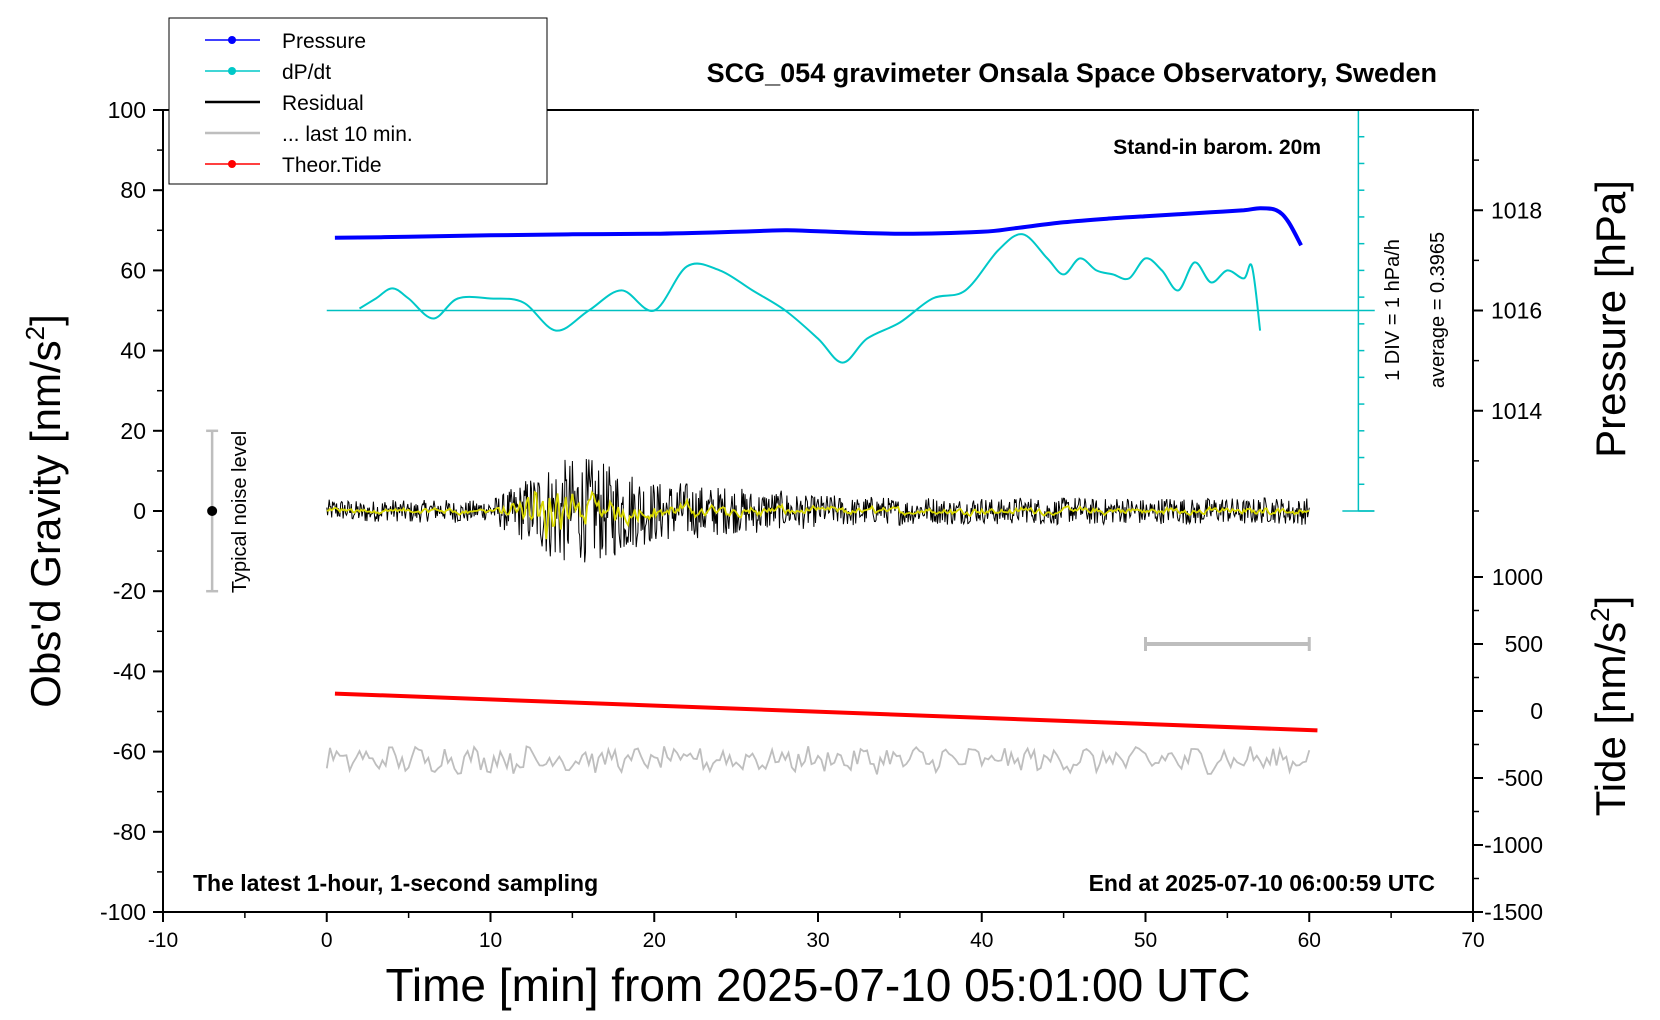 Image resolution: width=1660 pixels, height=1020 pixels. What do you see at coordinates (1610, 719) in the screenshot?
I see `y-axis-label-tide-main: Tide [nm/s` at bounding box center [1610, 719].